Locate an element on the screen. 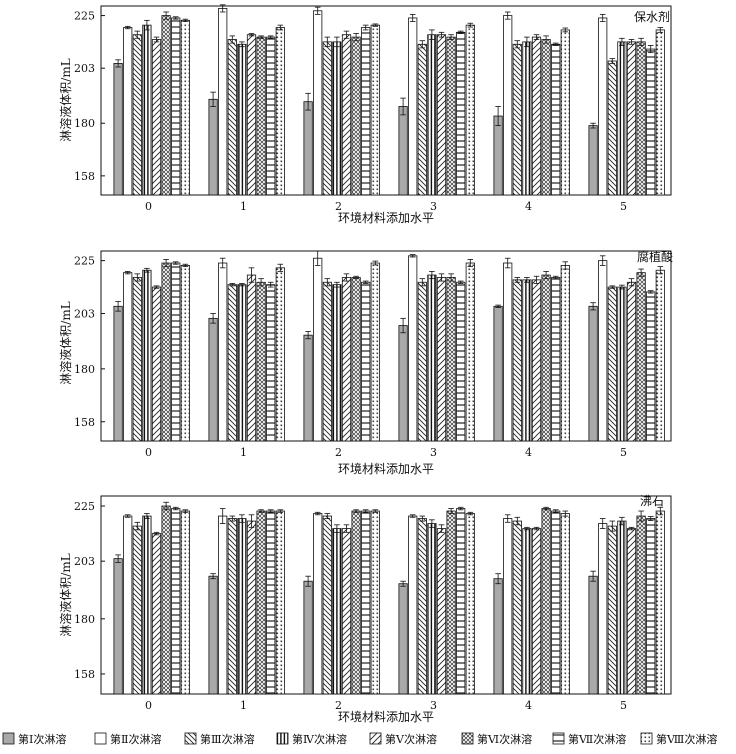  panel-fuzhisuan-ylabel: 淋溶液体积/mL is located at coordinates (65, 342).